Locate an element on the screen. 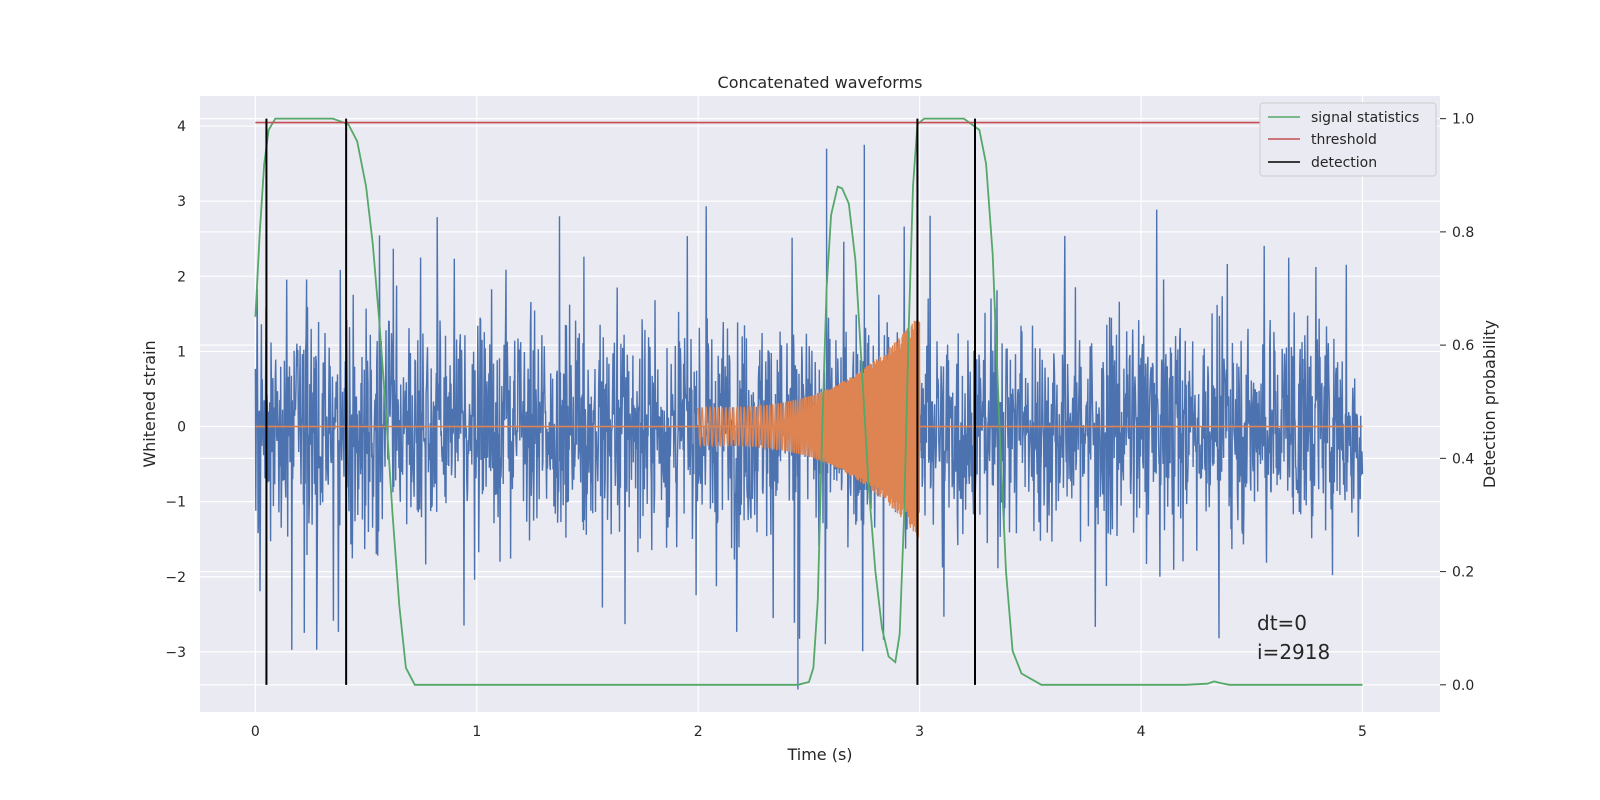 This screenshot has width=1600, height=800. y-left-tick-label: 0 is located at coordinates (181, 428).